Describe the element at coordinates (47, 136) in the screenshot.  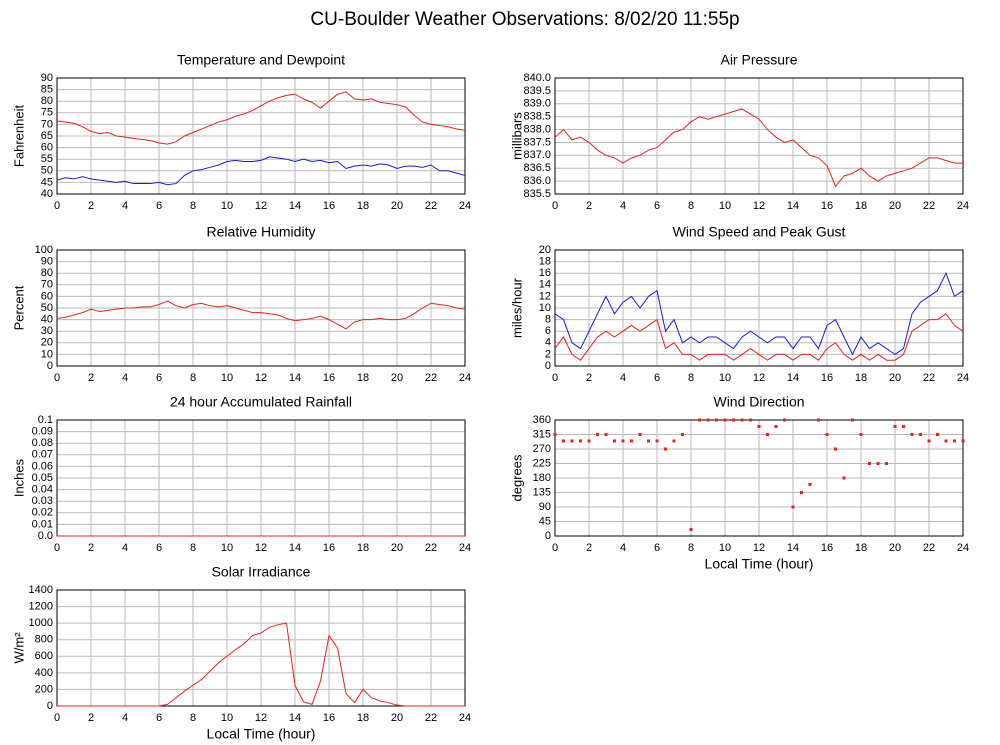
I see `y-tick-label: 65` at that location.